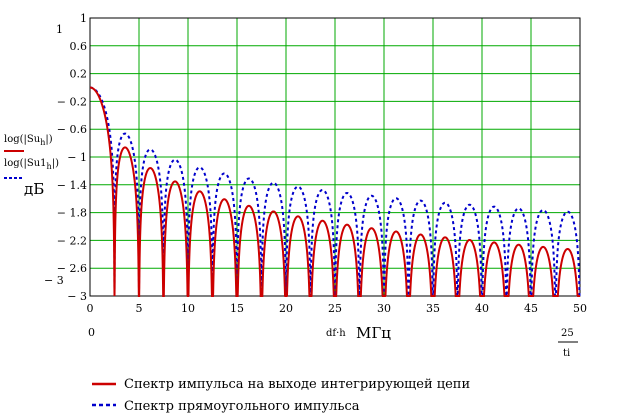 This screenshot has width=617, height=418. Describe the element at coordinates (384, 308) in the screenshot. I see `x-tick-label: 30` at that location.